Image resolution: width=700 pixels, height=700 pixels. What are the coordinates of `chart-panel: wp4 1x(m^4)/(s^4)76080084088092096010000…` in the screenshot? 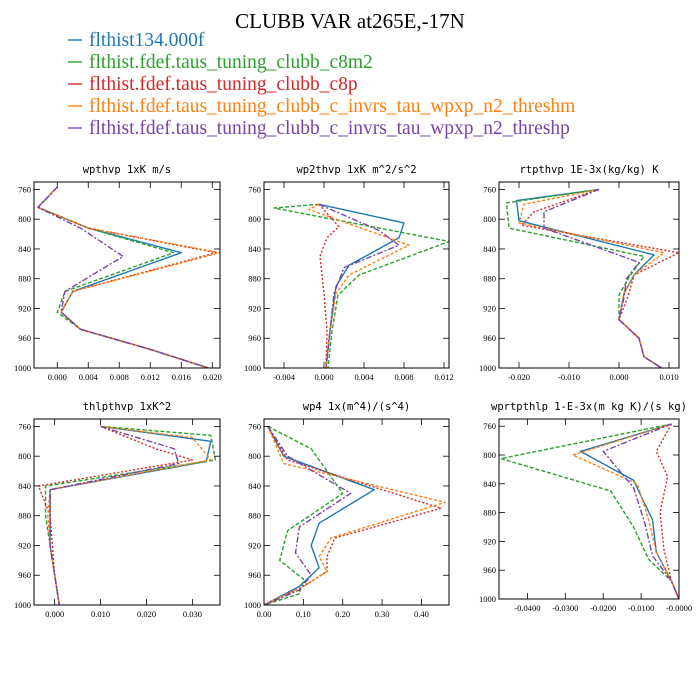 It's located at (347, 510).